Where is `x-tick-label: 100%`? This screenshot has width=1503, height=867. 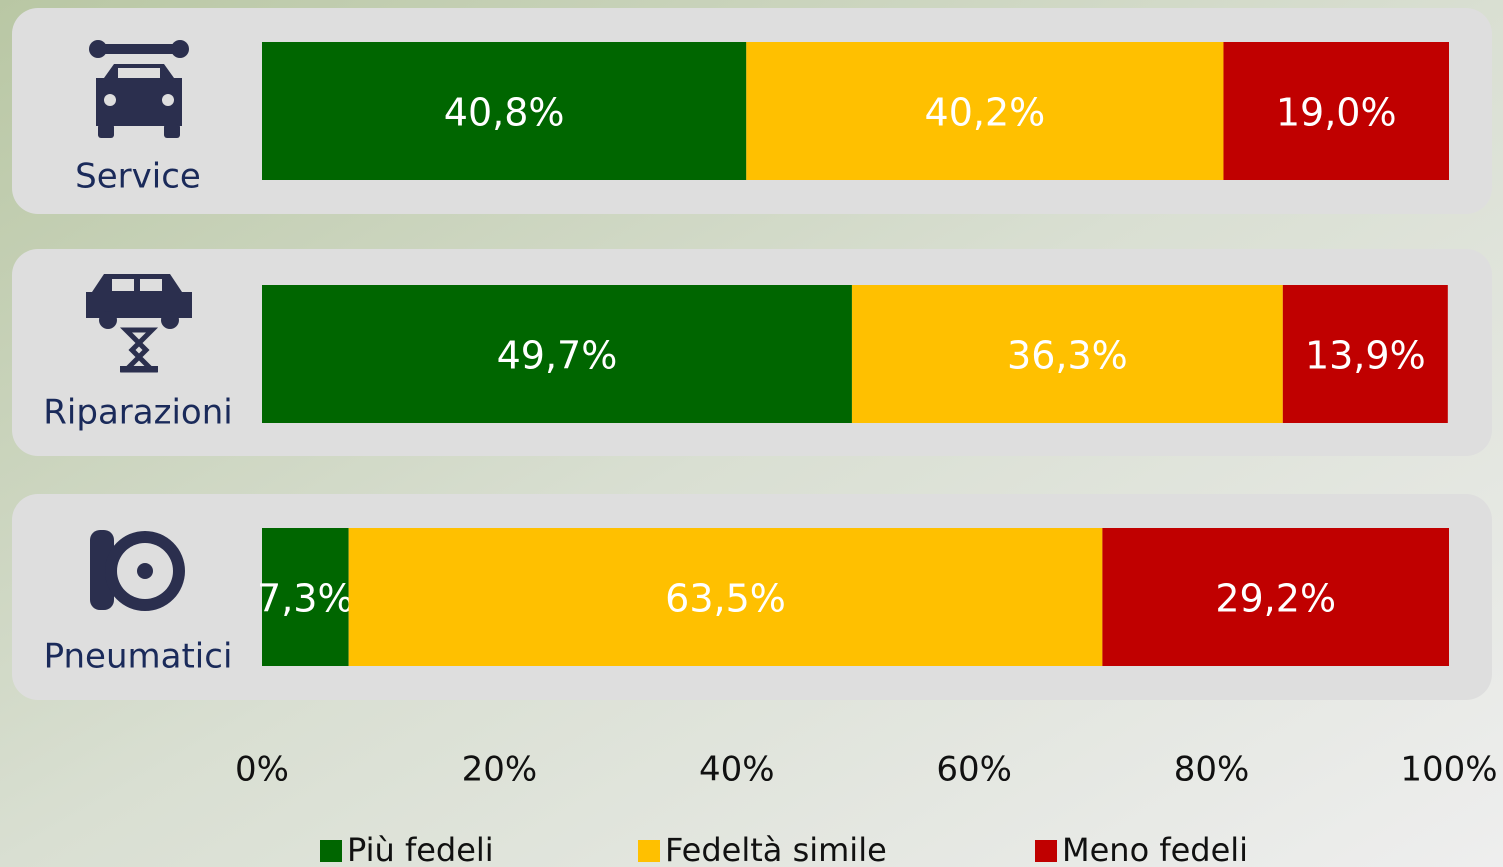 x-tick-label: 100% is located at coordinates (1448, 770).